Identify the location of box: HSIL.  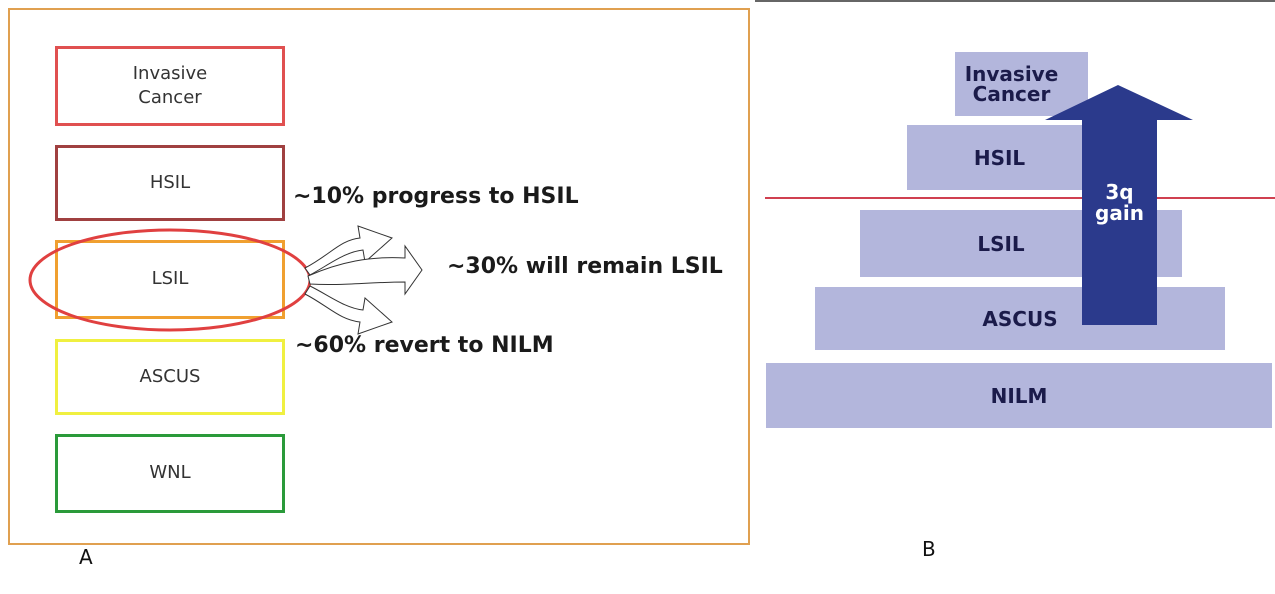
(170, 183).